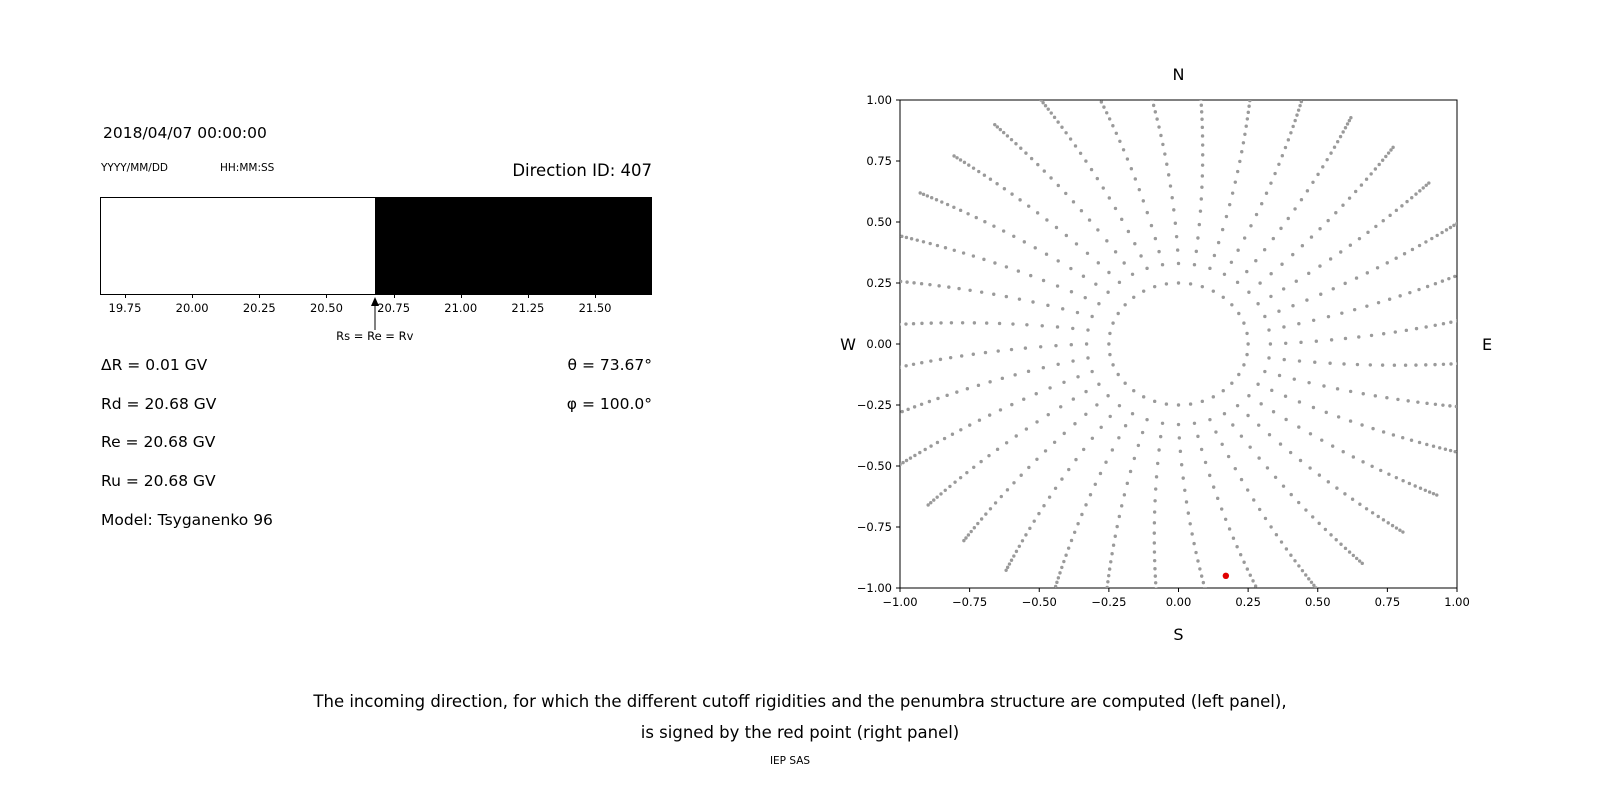  Describe the element at coordinates (848, 344) in the screenshot. I see `compass-west-label: W` at that location.